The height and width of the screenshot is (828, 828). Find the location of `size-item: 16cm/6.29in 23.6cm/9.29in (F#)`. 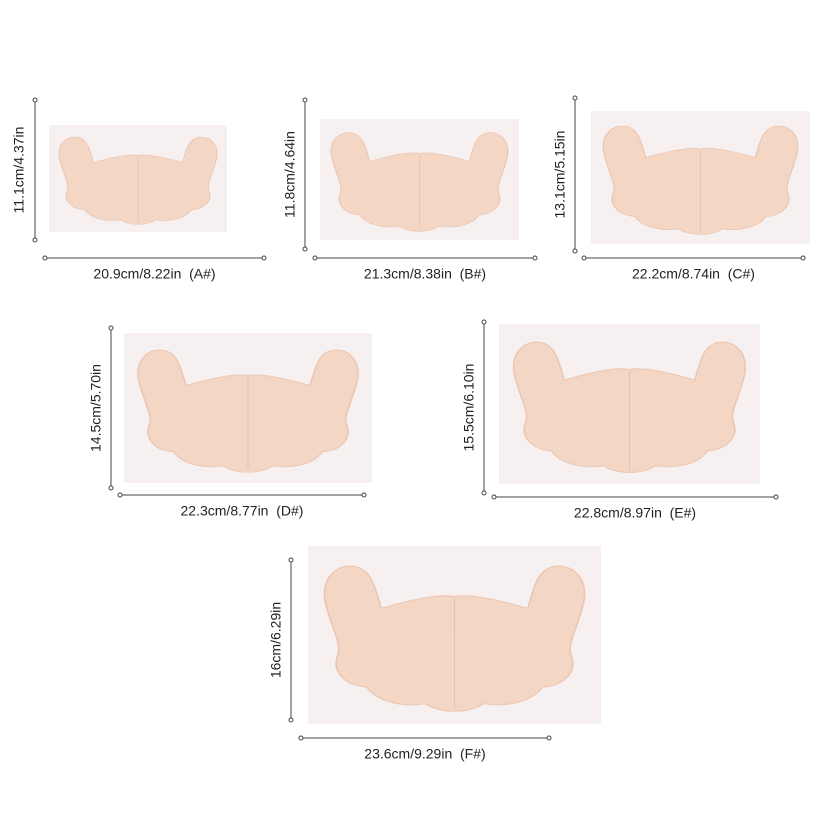

size-item: 16cm/6.29in 23.6cm/9.29in (F#) is located at coordinates (434, 654).